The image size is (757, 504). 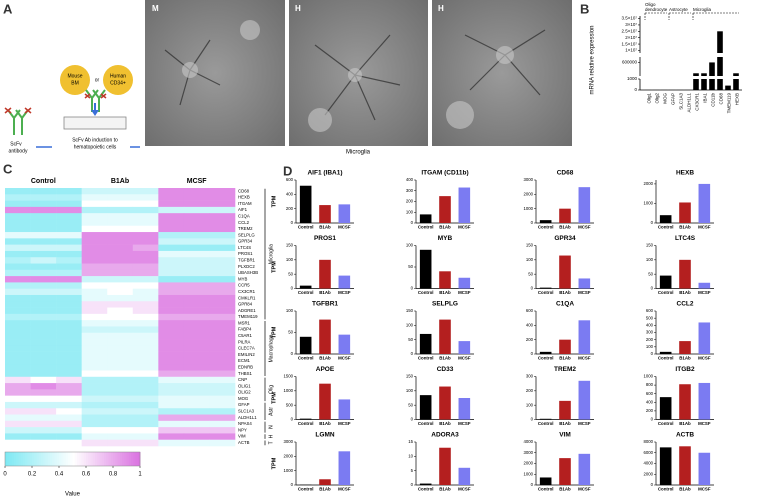 I want to click on micrograph-label: H, so click(x=298, y=8).